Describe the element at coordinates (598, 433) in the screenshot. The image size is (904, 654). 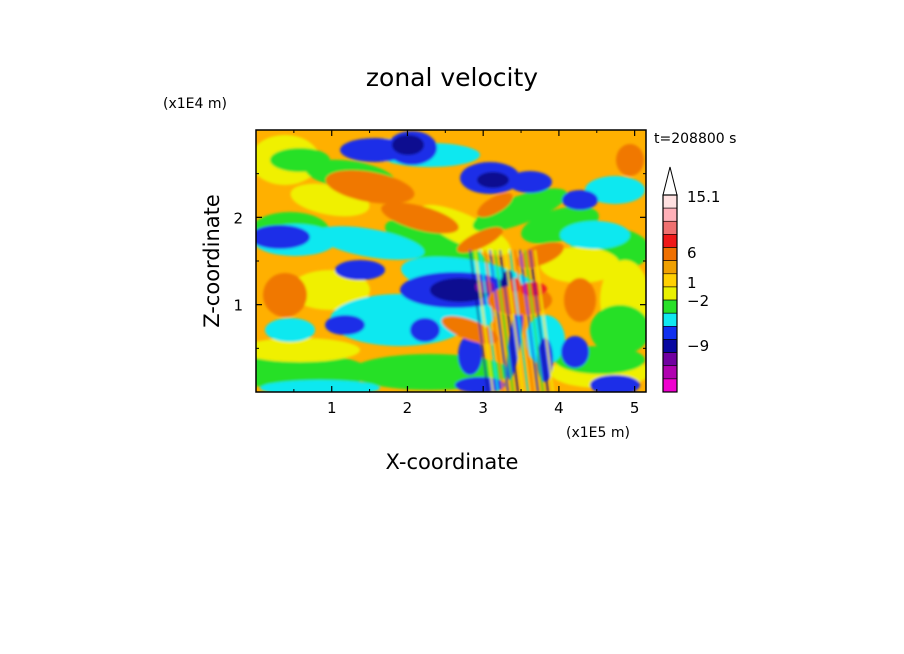
I see `x-unit-label: (x1E5 m)` at that location.